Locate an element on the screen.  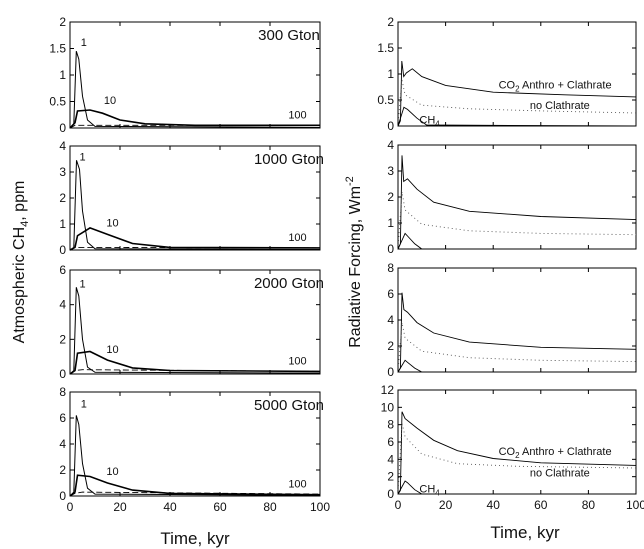
panel-1: 0 0.5 1 1.5 2 300 Gton 1 10 100 is located at coordinates (185, 75).